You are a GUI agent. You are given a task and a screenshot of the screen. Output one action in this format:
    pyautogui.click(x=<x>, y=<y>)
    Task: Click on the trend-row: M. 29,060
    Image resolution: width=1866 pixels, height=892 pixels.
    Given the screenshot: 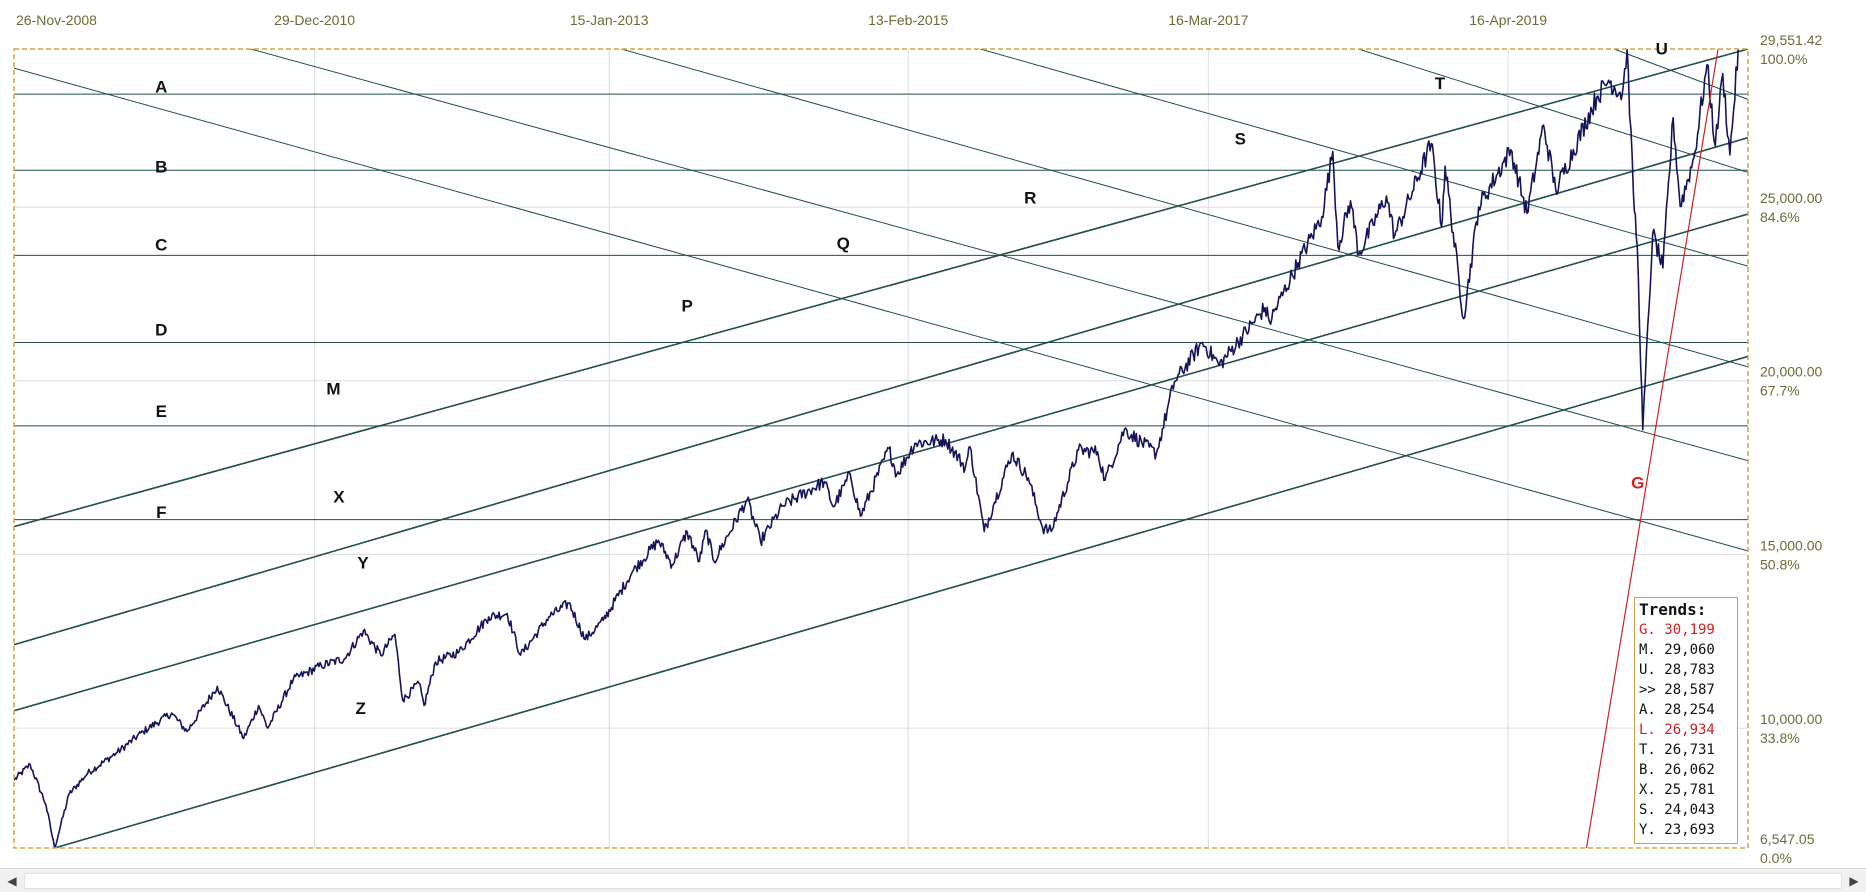 What is the action you would take?
    pyautogui.click(x=1677, y=650)
    